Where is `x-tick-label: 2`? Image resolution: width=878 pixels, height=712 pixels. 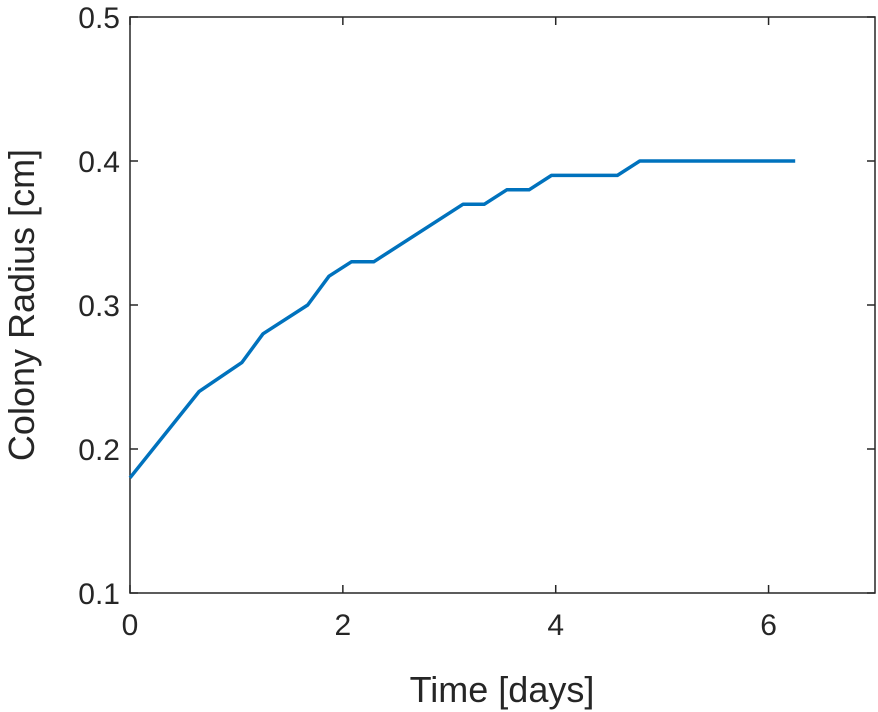
x-tick-label: 2 is located at coordinates (343, 625).